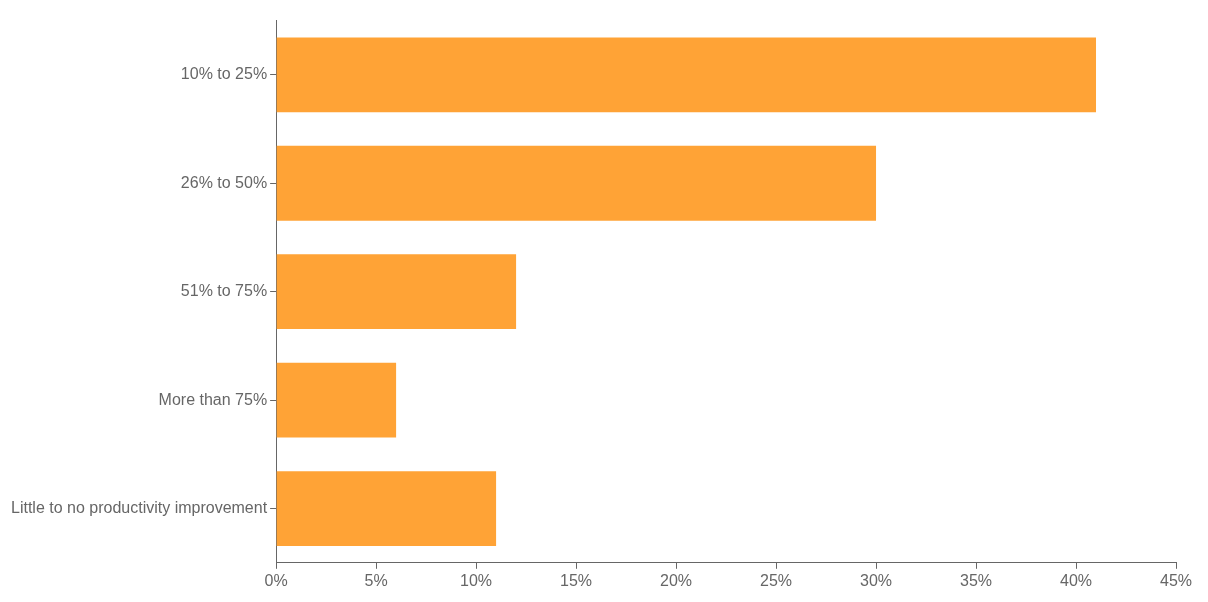 The height and width of the screenshot is (602, 1208). What do you see at coordinates (1176, 580) in the screenshot?
I see `x-tick-label: 45%` at bounding box center [1176, 580].